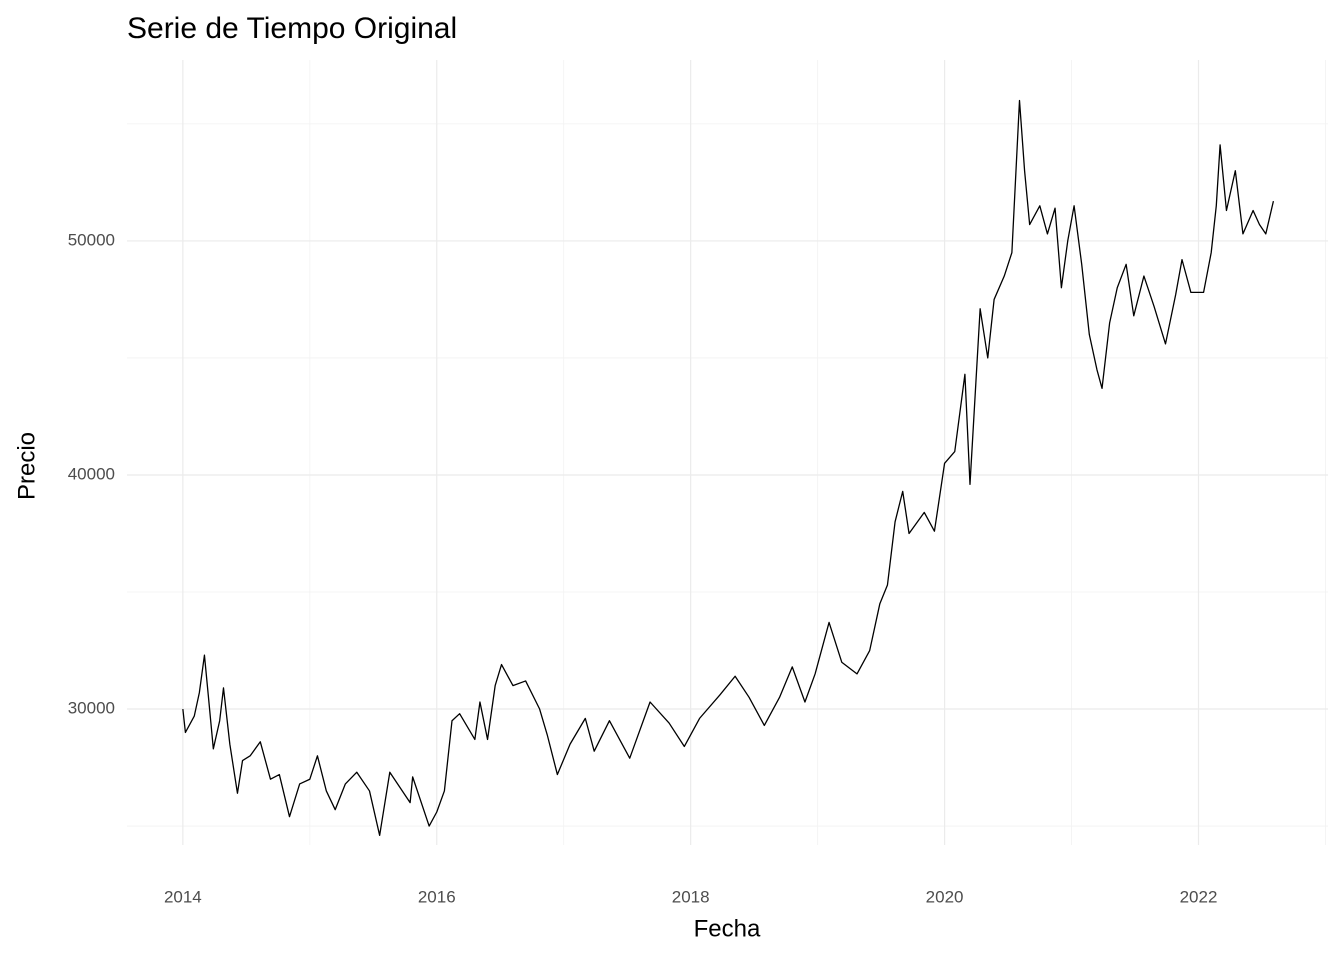  What do you see at coordinates (691, 896) in the screenshot?
I see `x-tick-label: 2018` at bounding box center [691, 896].